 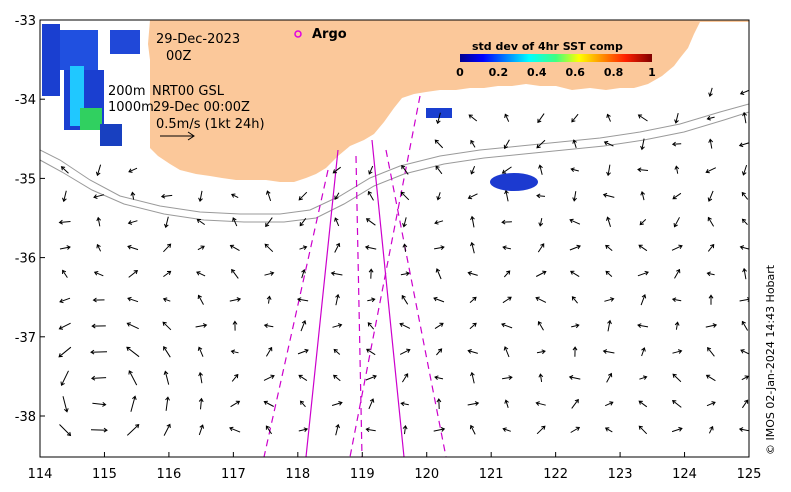 What do you see at coordinates (620, 474) in the screenshot?
I see `x-tick-label: 123` at bounding box center [620, 474].